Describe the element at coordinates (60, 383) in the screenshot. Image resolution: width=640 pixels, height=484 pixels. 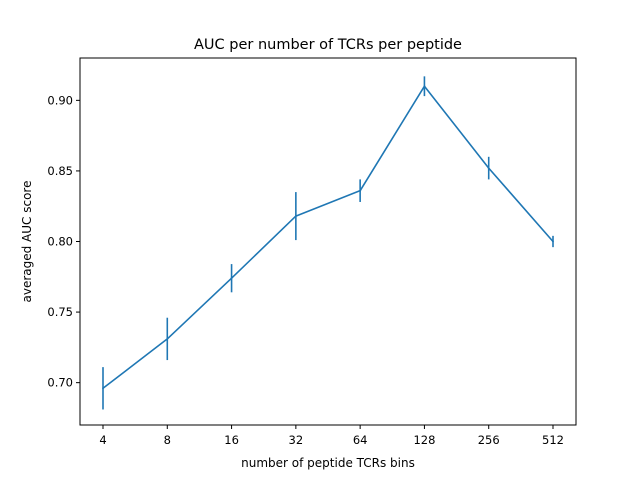
I see `y-tick-label: 0.70` at that location.